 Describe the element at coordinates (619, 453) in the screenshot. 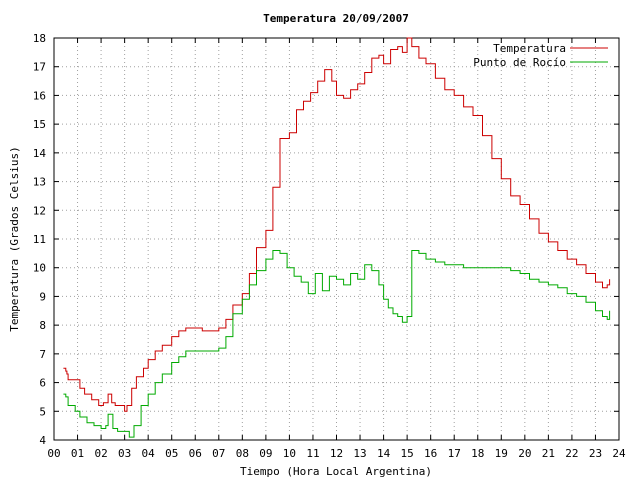

I see `x-tick-label: 24` at that location.